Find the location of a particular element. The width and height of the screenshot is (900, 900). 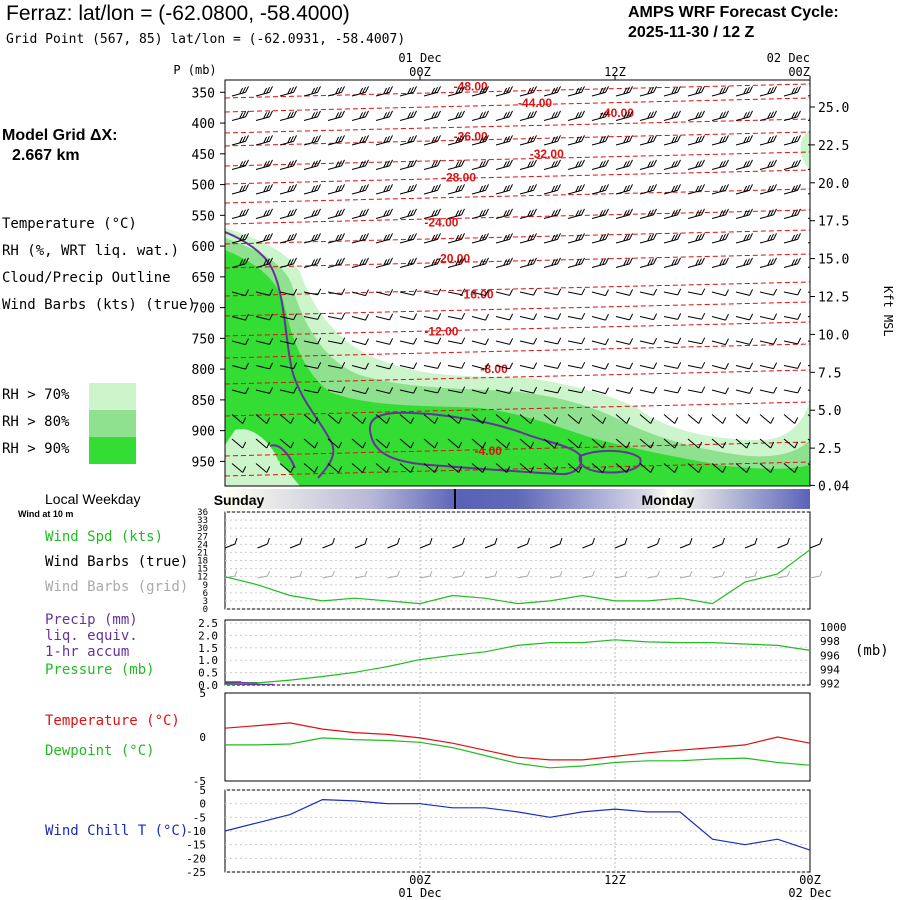

height-tick-label: 25.0 is located at coordinates (833, 108).